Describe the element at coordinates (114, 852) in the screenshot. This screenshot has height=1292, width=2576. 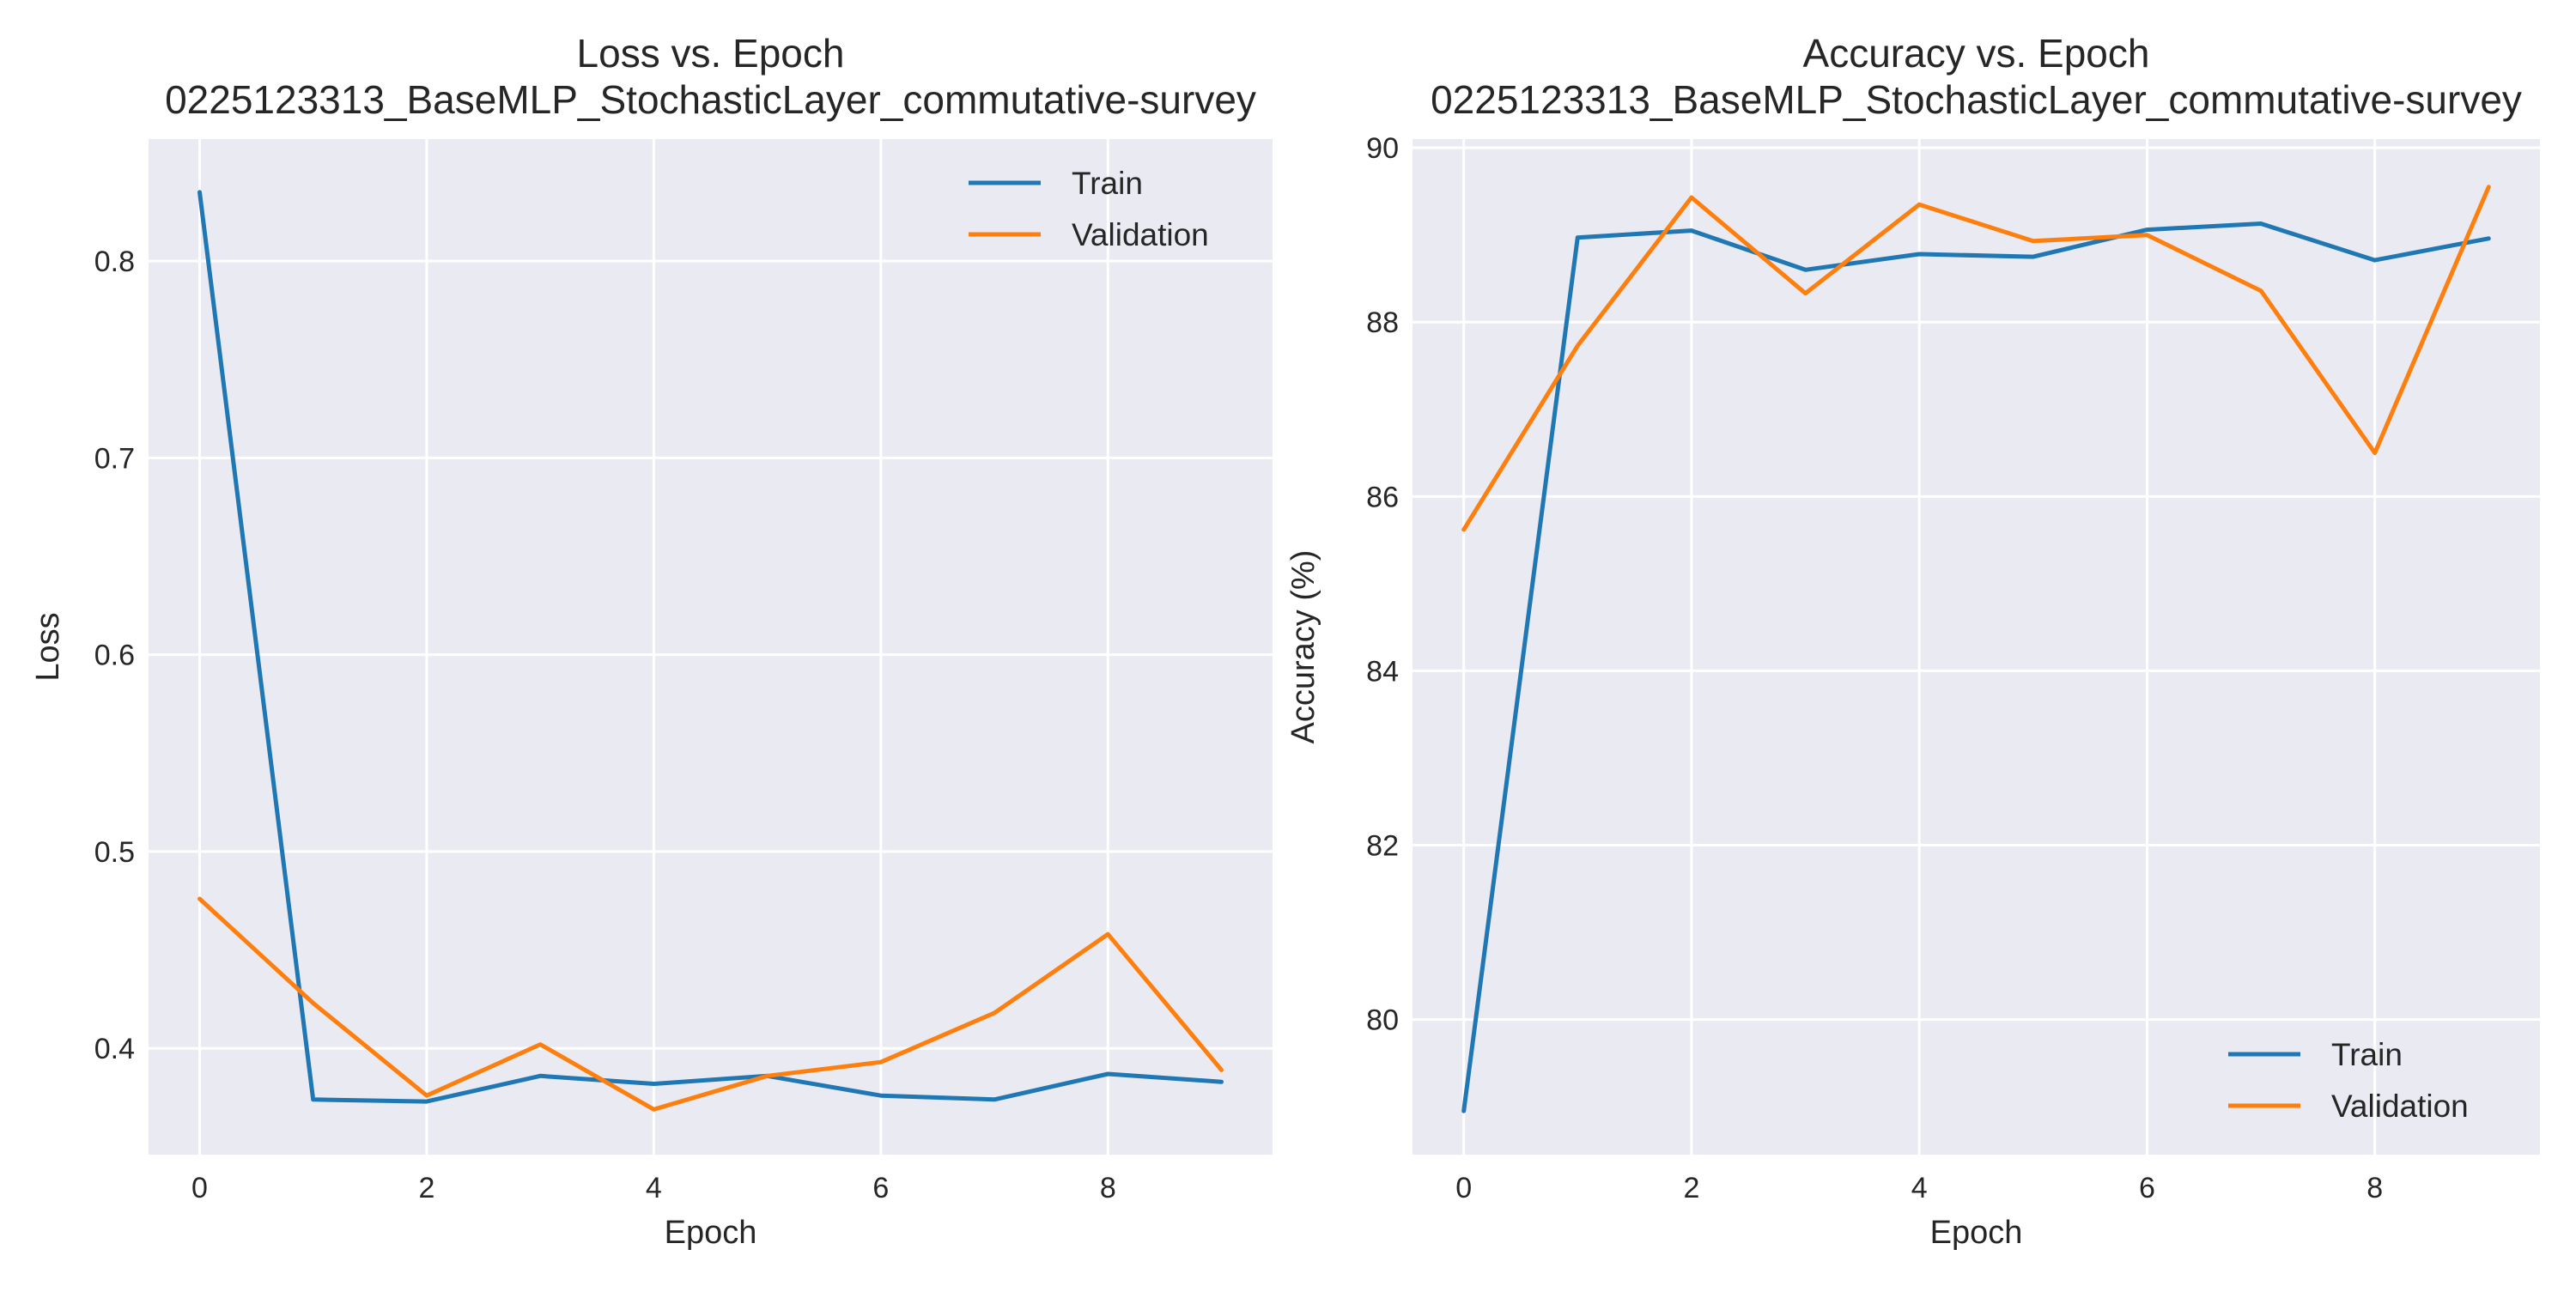
I see `y-tick-label: 0.5` at that location.